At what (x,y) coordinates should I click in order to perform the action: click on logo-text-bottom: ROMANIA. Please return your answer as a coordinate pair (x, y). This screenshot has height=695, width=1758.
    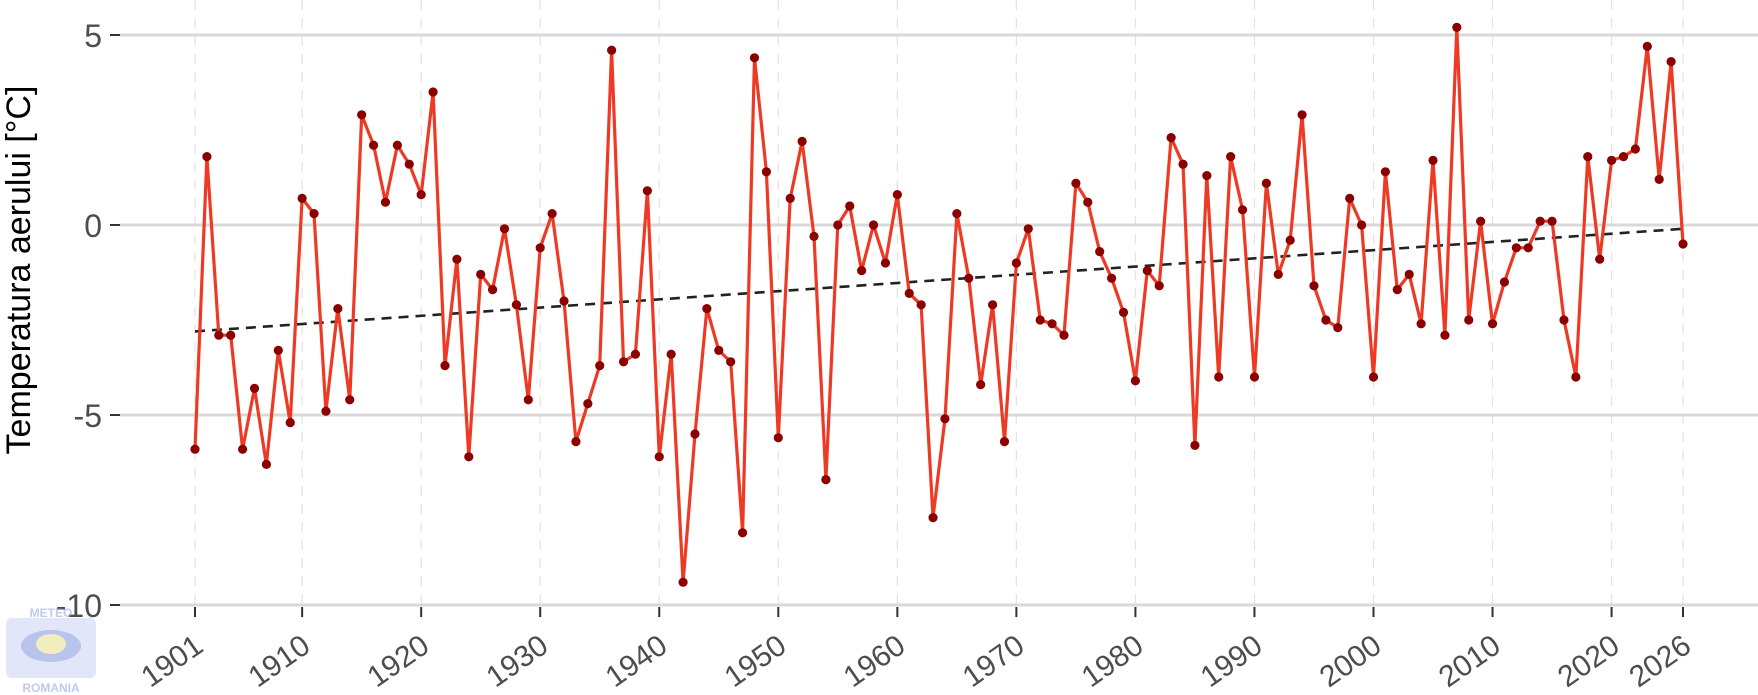
    Looking at the image, I should click on (51, 688).